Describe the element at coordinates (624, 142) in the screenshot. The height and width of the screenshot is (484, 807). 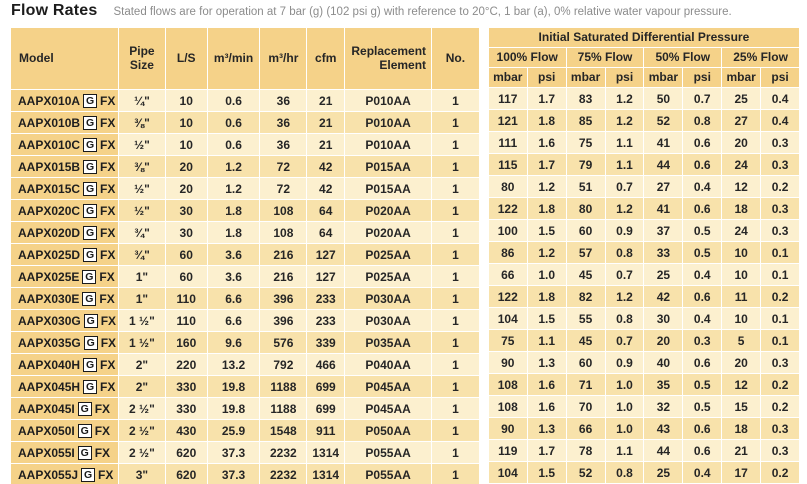
I see `pressure-value-cell: 1.1` at that location.